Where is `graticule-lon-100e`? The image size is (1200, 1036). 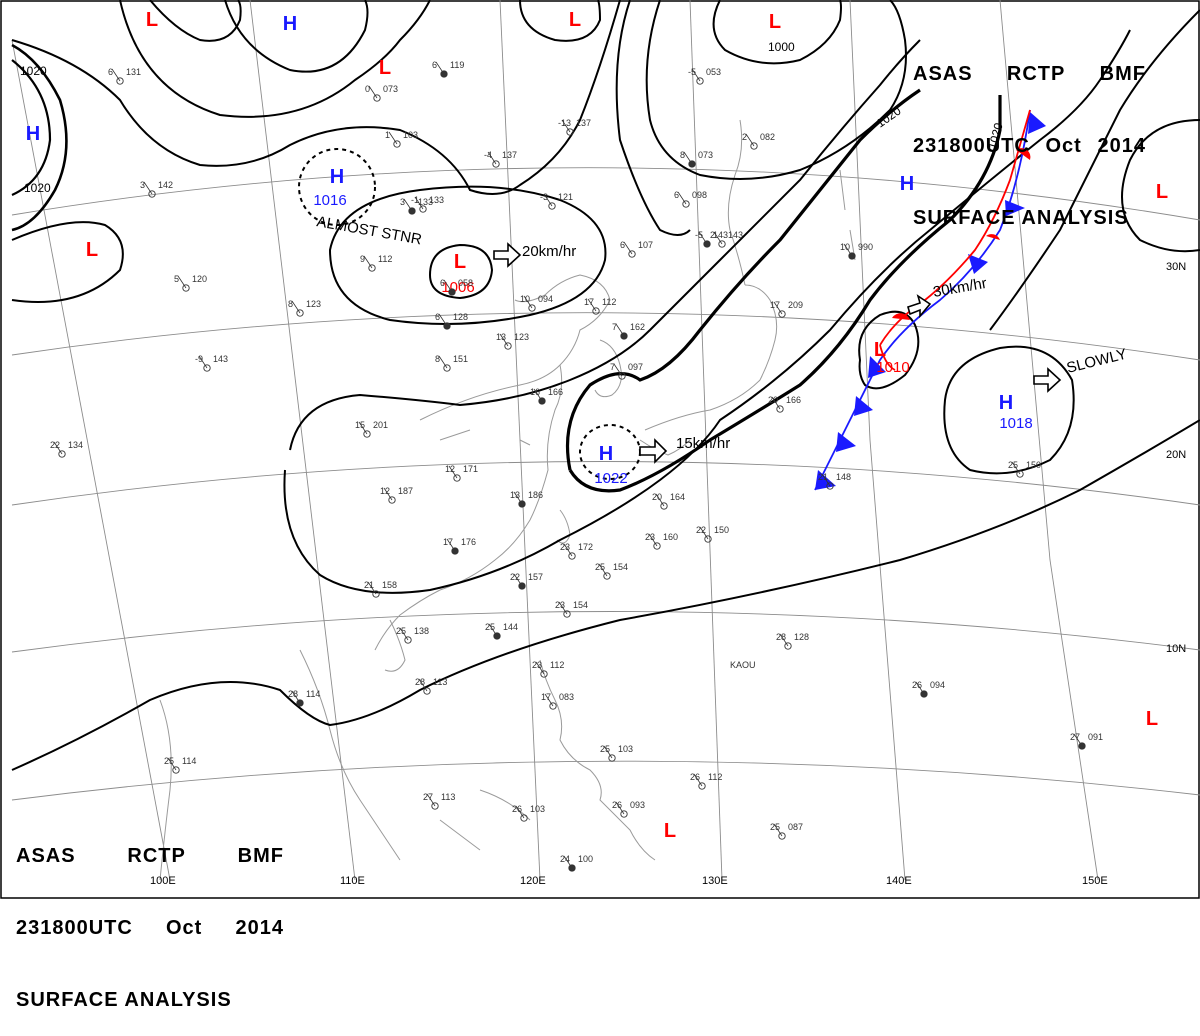 graticule-lon-100e is located at coordinates (91, 460).